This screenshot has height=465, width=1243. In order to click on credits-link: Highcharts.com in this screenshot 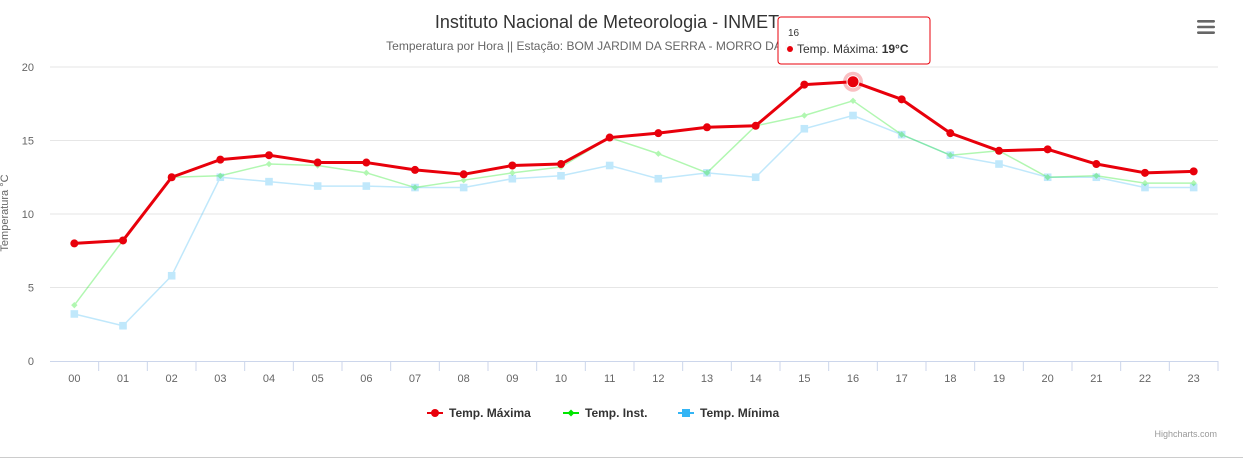, I will do `click(1185, 434)`.